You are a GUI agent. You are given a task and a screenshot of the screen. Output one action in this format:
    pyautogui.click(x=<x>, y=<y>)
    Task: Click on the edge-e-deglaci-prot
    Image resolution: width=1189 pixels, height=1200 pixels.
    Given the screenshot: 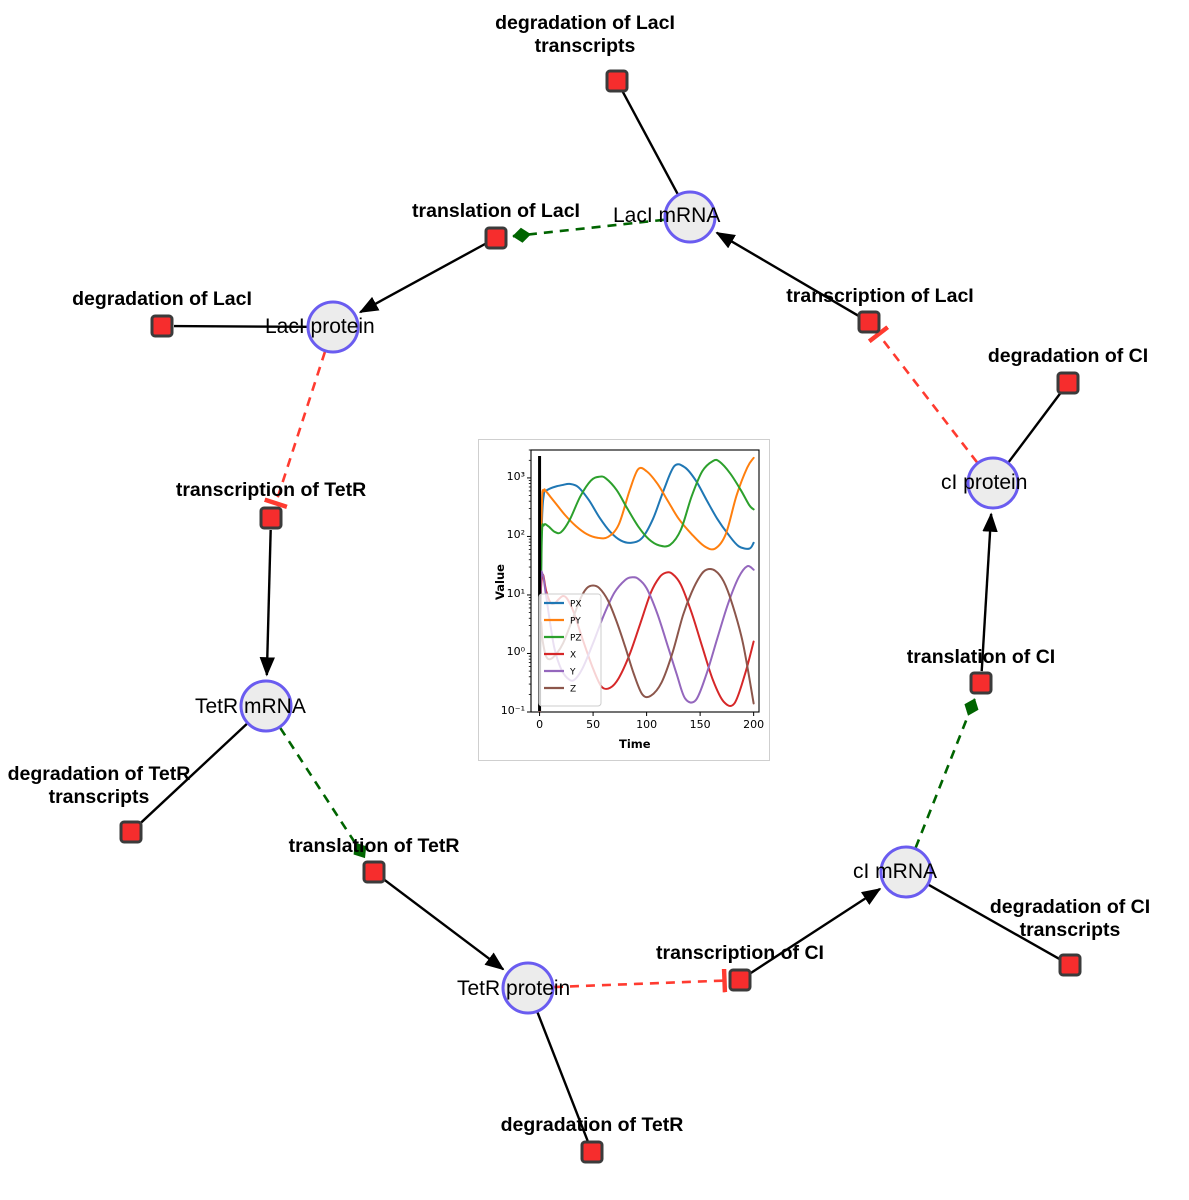 What is the action you would take?
    pyautogui.click(x=240, y=326)
    